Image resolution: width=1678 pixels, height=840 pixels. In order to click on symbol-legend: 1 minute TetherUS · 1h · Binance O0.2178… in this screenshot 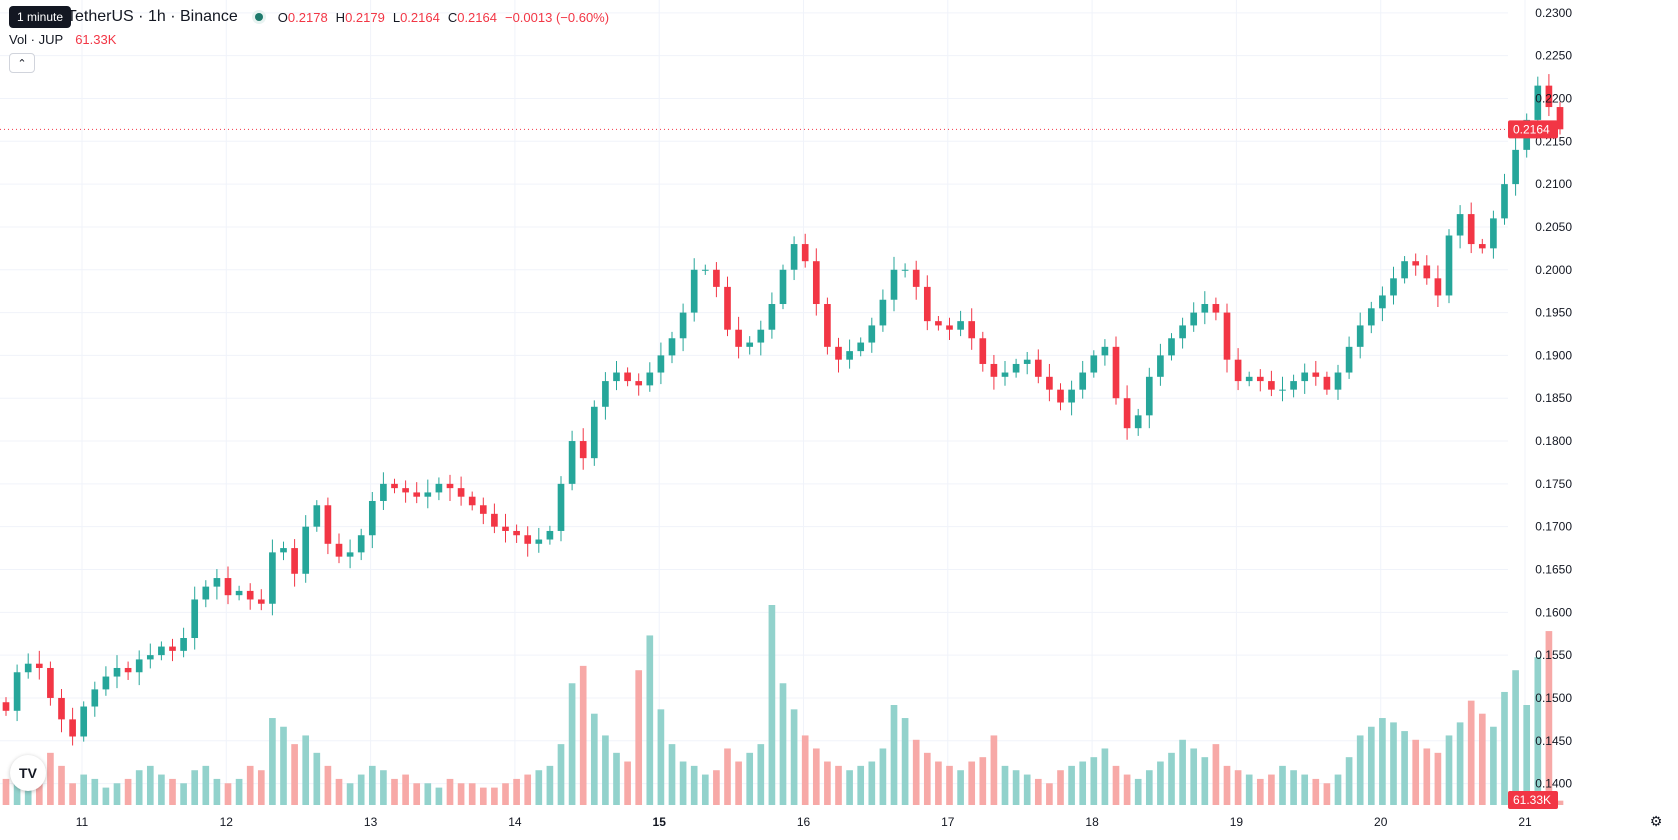, I will do `click(309, 17)`.